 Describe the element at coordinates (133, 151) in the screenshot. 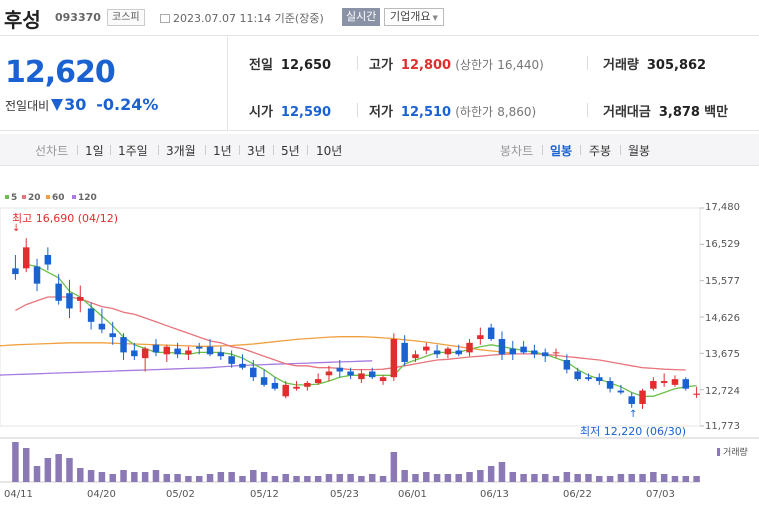

I see `tab-1w: 1주일` at that location.